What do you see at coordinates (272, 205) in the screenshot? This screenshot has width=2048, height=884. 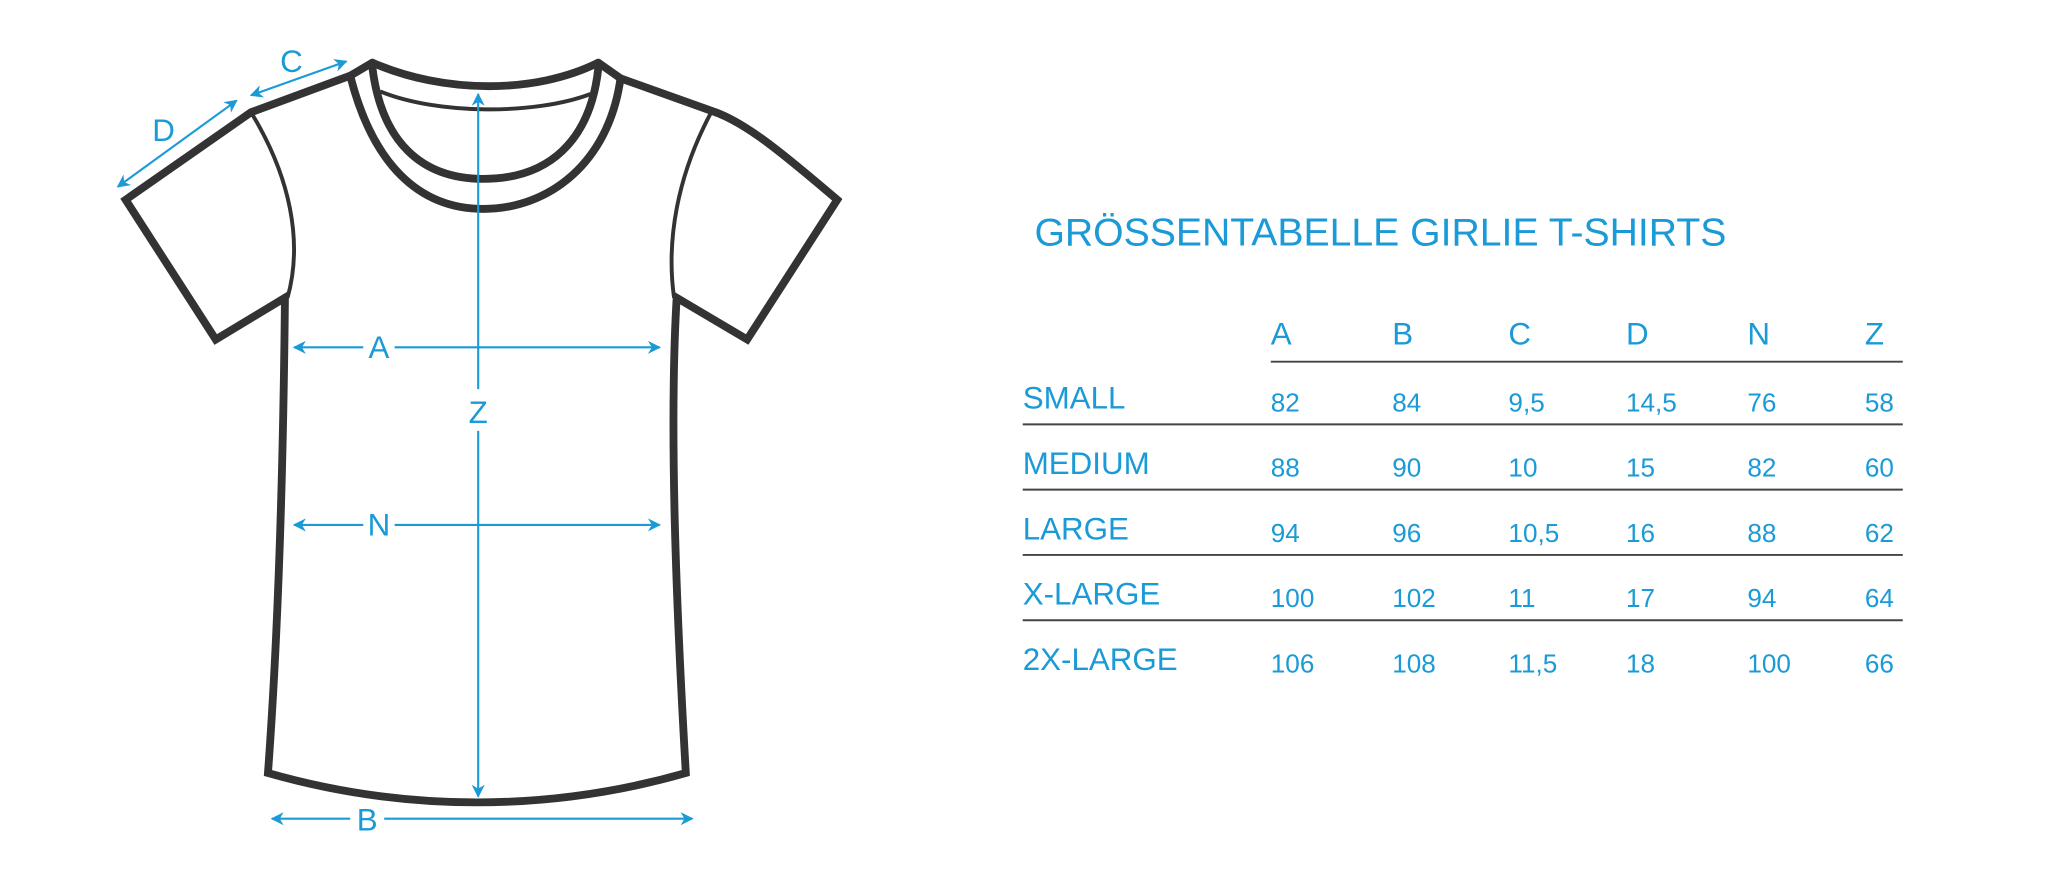 I see `left-armhole` at bounding box center [272, 205].